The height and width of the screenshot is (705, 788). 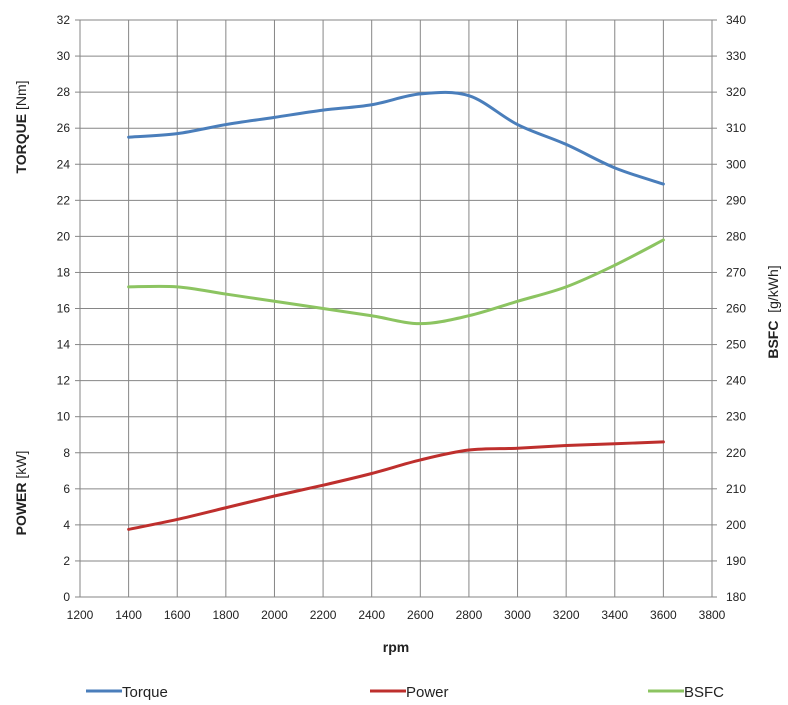 I want to click on y-right-tick-label: 340, so click(x=736, y=20).